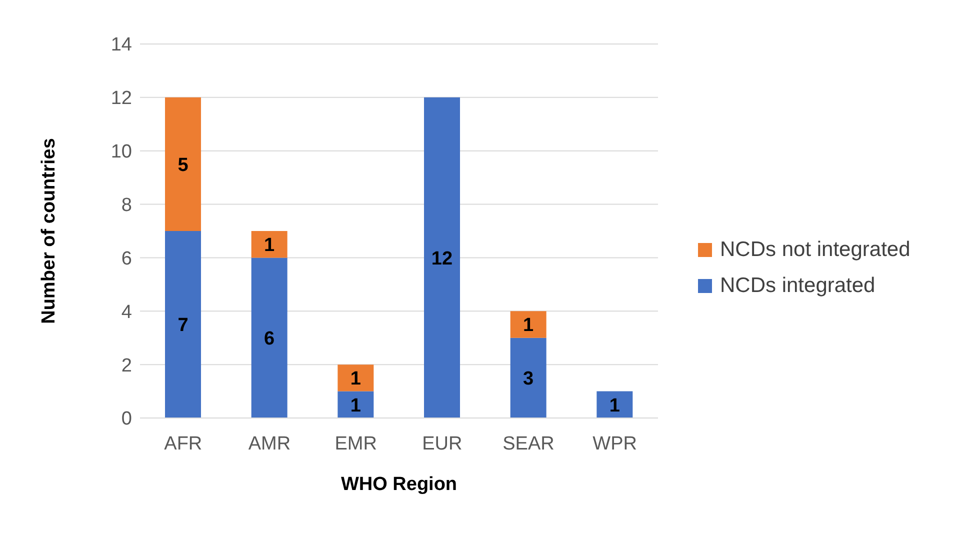 Image resolution: width=977 pixels, height=535 pixels. I want to click on y-tick-label: 2, so click(126, 365).